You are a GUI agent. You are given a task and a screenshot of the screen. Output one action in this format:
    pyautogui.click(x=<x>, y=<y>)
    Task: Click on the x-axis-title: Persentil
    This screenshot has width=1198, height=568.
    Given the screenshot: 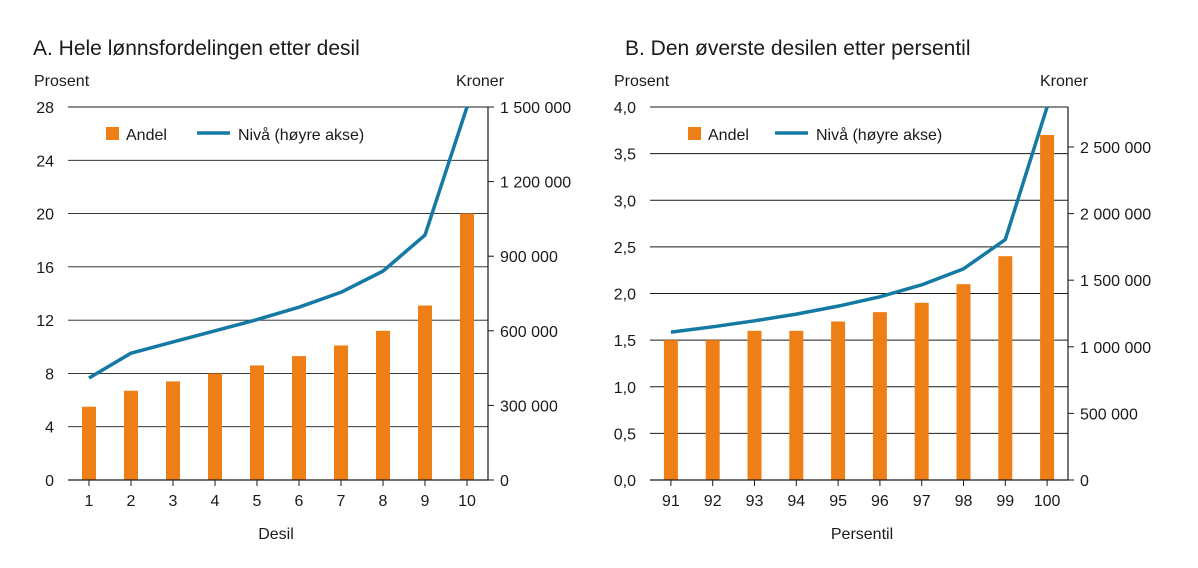 What is the action you would take?
    pyautogui.click(x=862, y=534)
    